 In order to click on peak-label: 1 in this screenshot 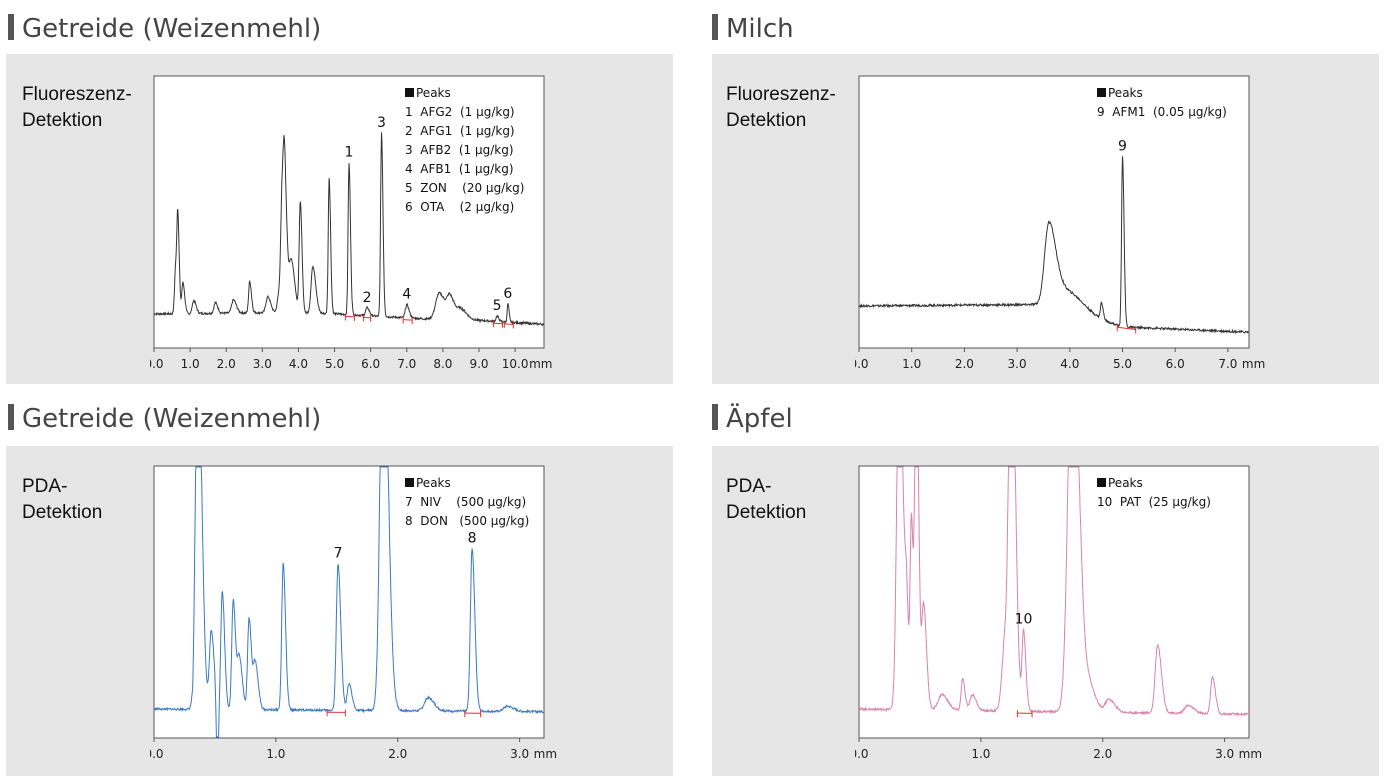, I will do `click(349, 153)`.